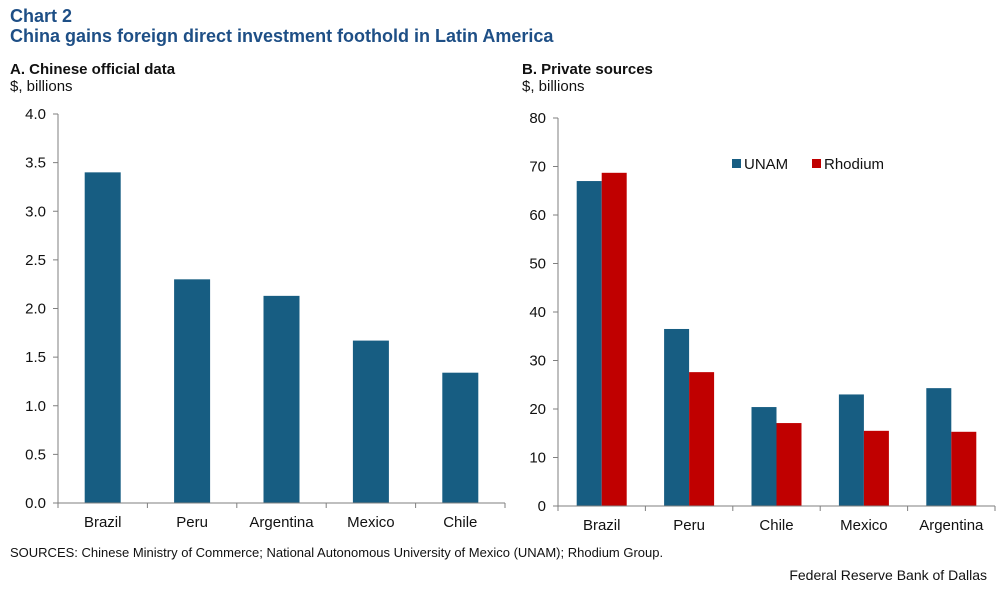 The width and height of the screenshot is (997, 589). What do you see at coordinates (614, 339) in the screenshot?
I see `panel-b-bar-brazil-rhodium` at bounding box center [614, 339].